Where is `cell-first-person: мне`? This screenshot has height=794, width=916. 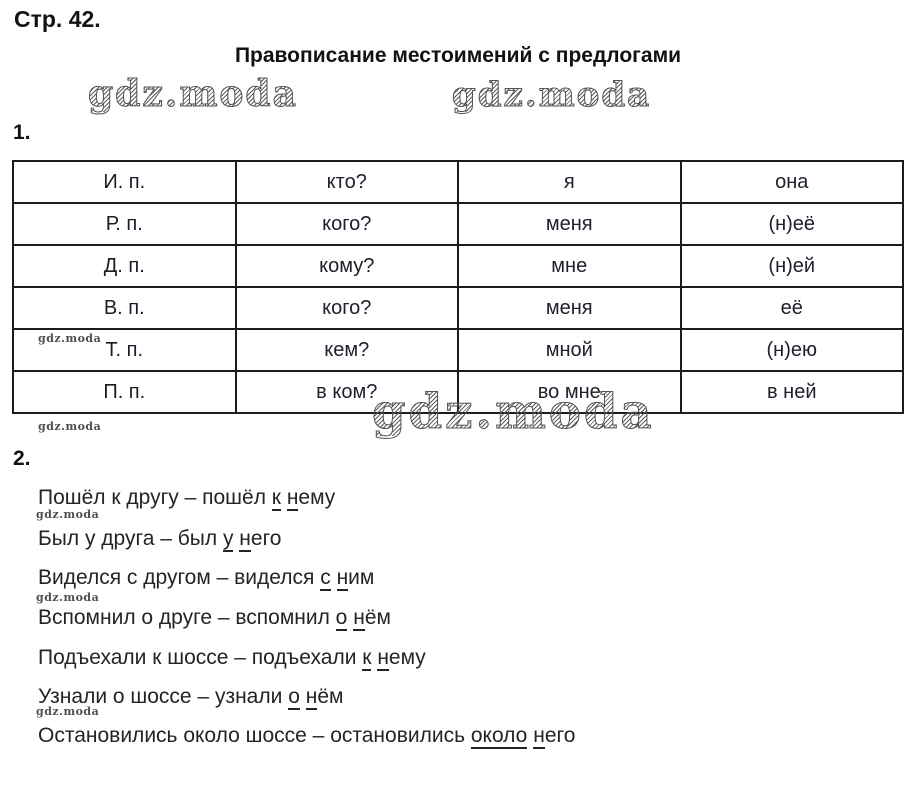 cell-first-person: мне is located at coordinates (569, 266).